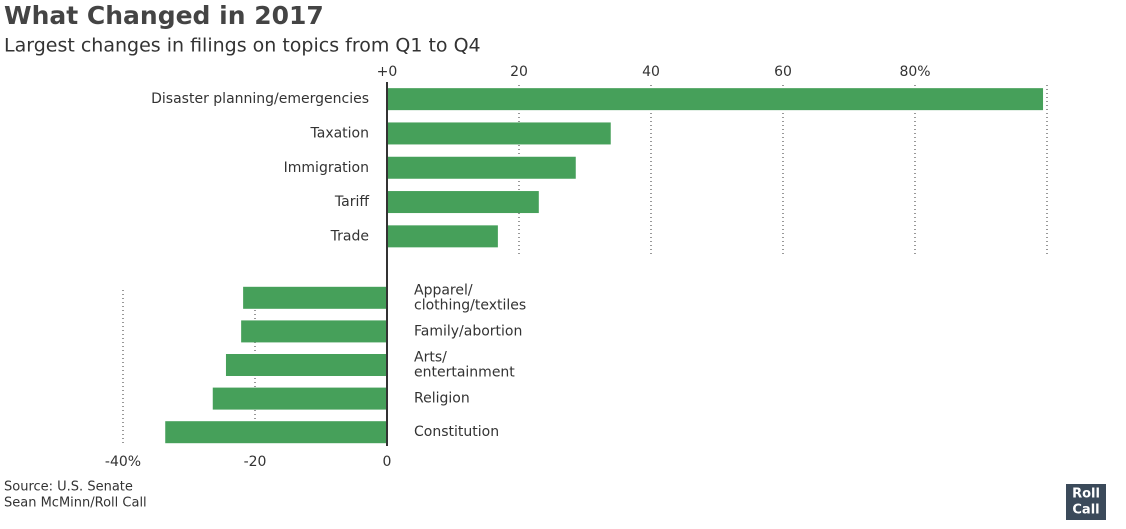  Describe the element at coordinates (783, 72) in the screenshot. I see `x-tick-label: 60` at that location.